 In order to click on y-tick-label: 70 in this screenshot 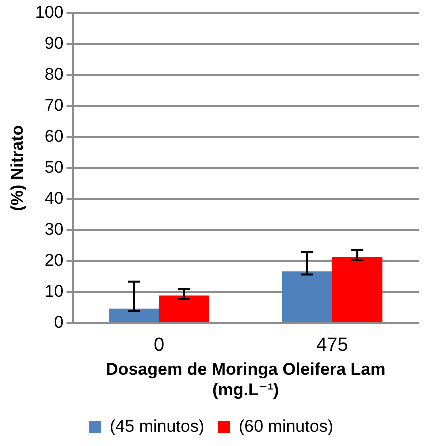, I will do `click(54, 105)`.